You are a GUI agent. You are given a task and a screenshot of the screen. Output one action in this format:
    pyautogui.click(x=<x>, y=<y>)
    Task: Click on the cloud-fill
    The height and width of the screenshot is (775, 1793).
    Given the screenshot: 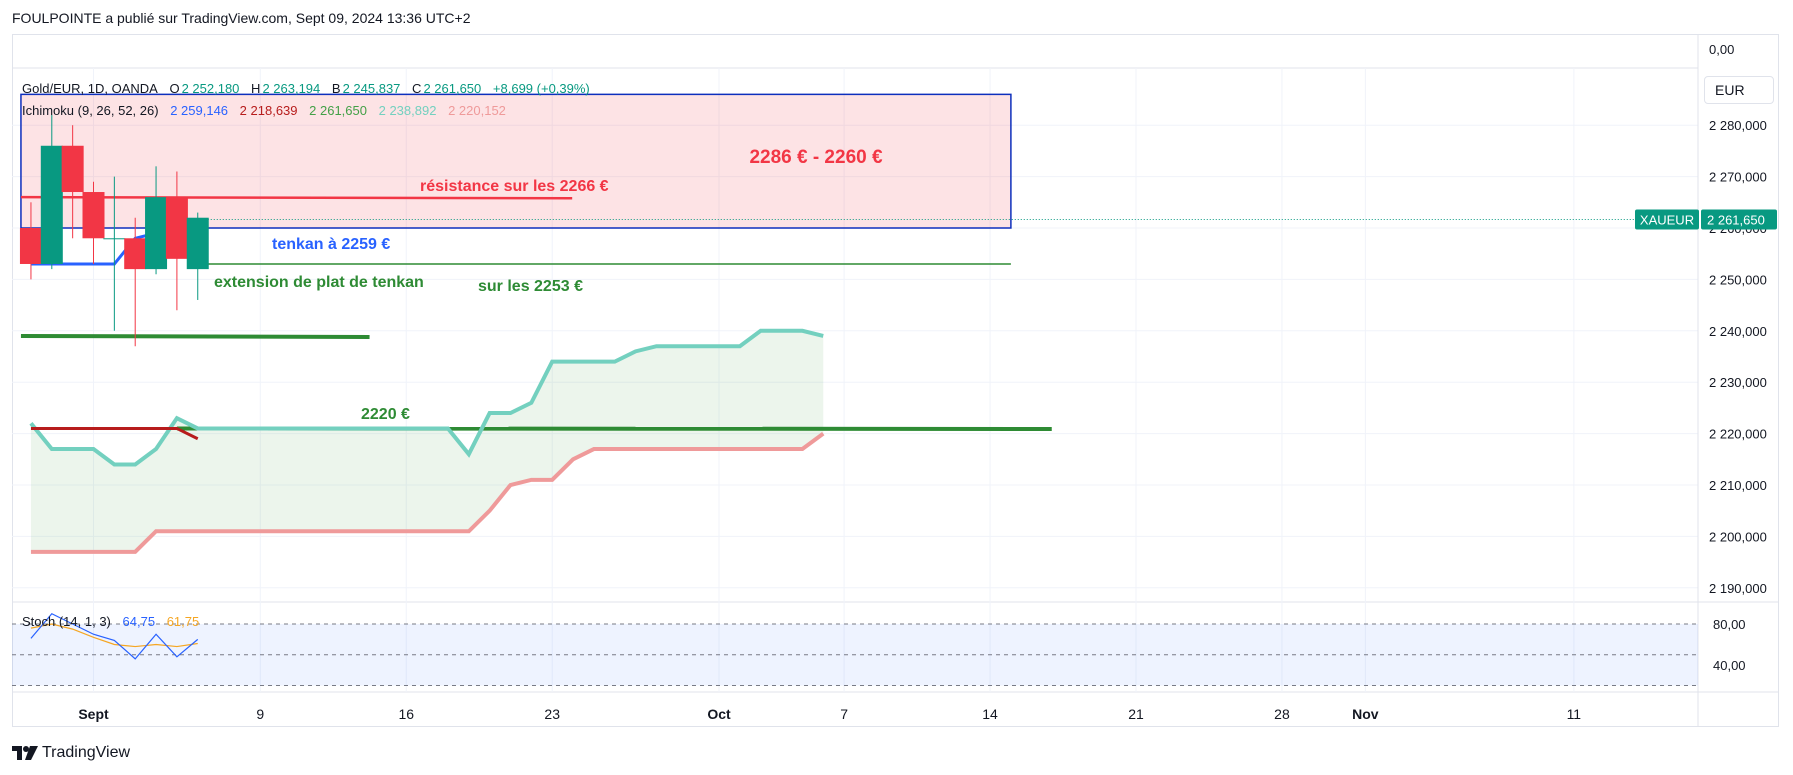 What is the action you would take?
    pyautogui.click(x=427, y=441)
    